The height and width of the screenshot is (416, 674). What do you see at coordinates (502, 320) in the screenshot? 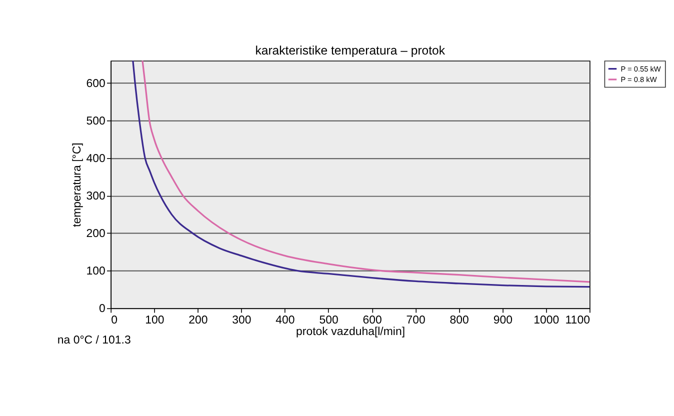
I see `x-tick-label: 900` at bounding box center [502, 320].